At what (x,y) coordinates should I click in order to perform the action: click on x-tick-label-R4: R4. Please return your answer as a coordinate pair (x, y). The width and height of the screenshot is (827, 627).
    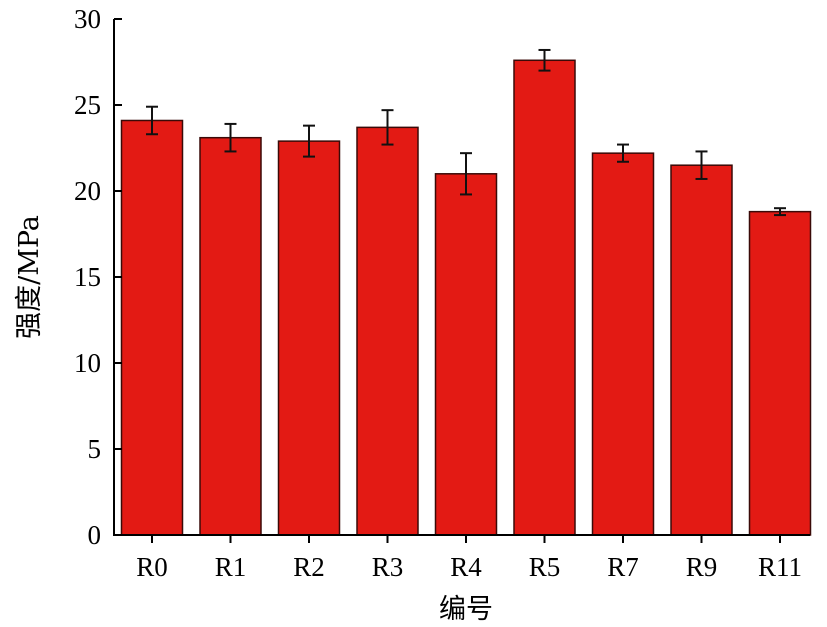
    Looking at the image, I should click on (466, 567).